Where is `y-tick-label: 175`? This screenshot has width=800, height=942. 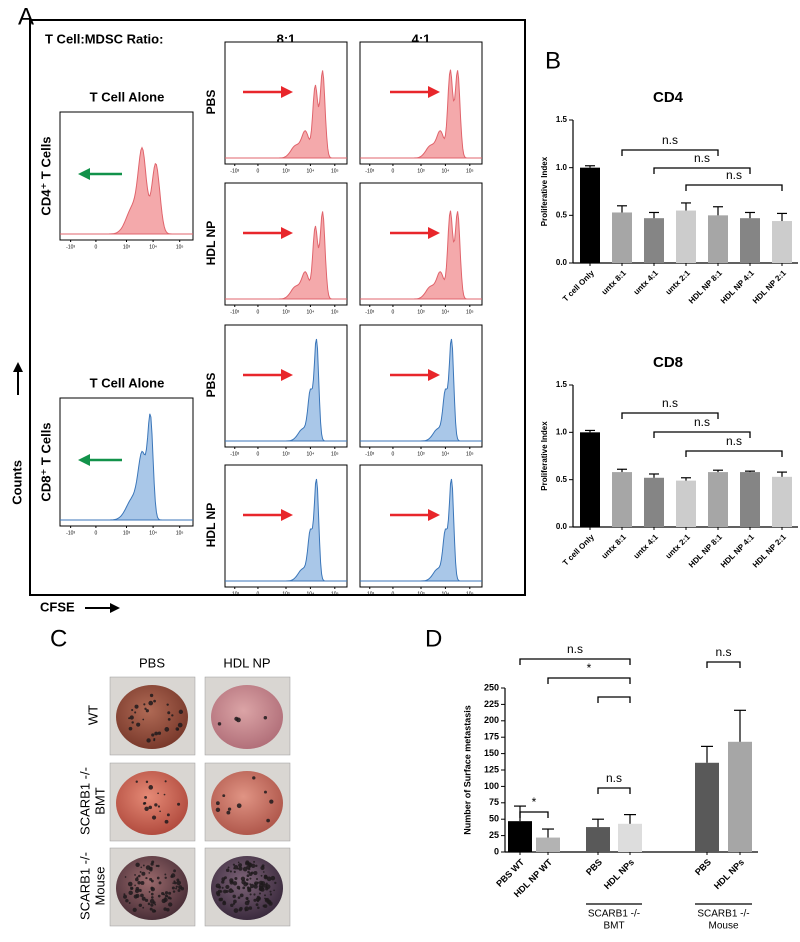 y-tick-label: 175 is located at coordinates (491, 737).